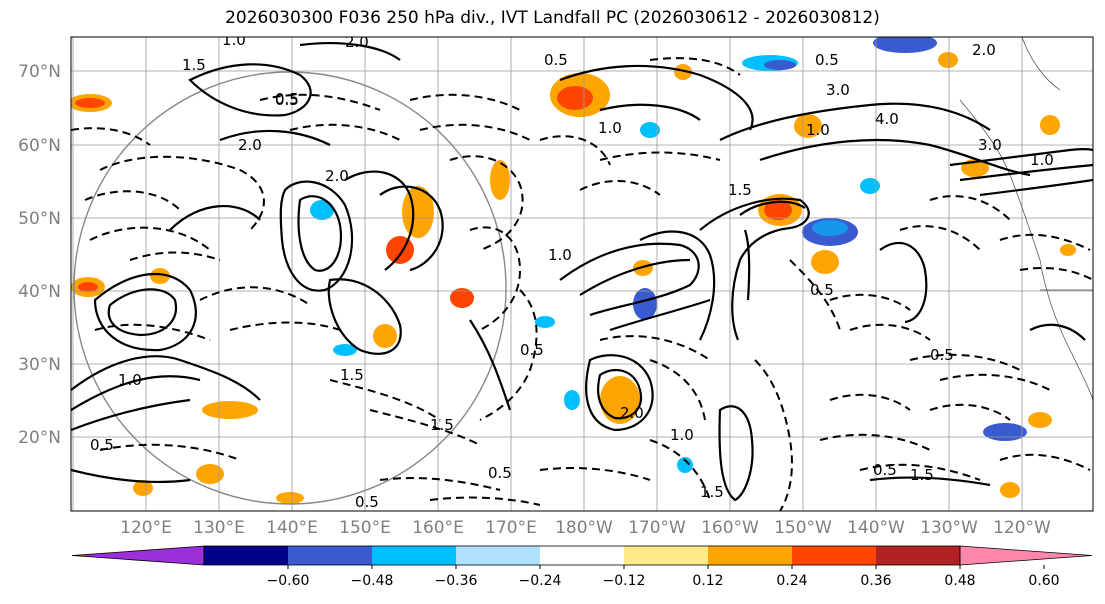 The image size is (1105, 604). What do you see at coordinates (39, 292) in the screenshot?
I see `lat-label-40n: 40°N` at bounding box center [39, 292].